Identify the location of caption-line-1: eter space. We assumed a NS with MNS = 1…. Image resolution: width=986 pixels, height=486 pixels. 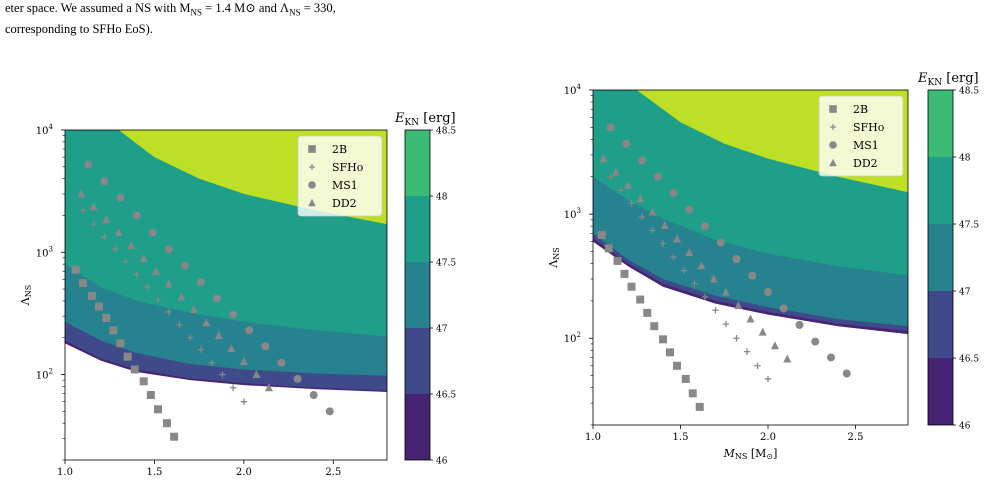
(170, 9).